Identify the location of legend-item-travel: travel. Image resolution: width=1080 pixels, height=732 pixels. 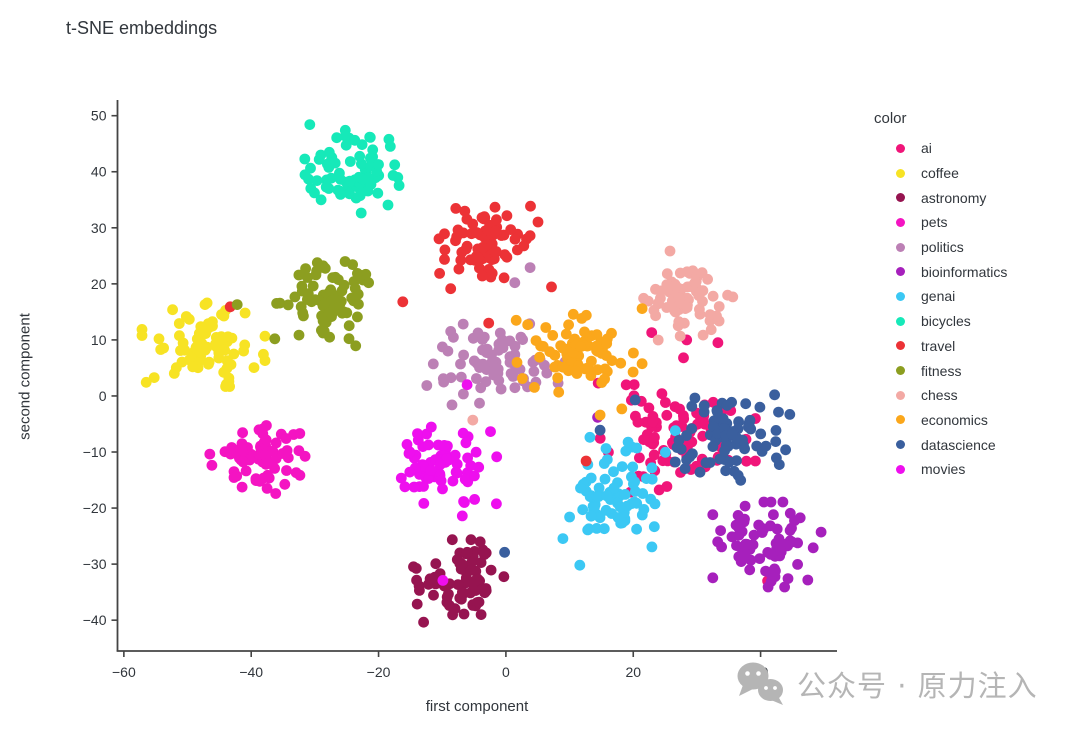
(940, 346).